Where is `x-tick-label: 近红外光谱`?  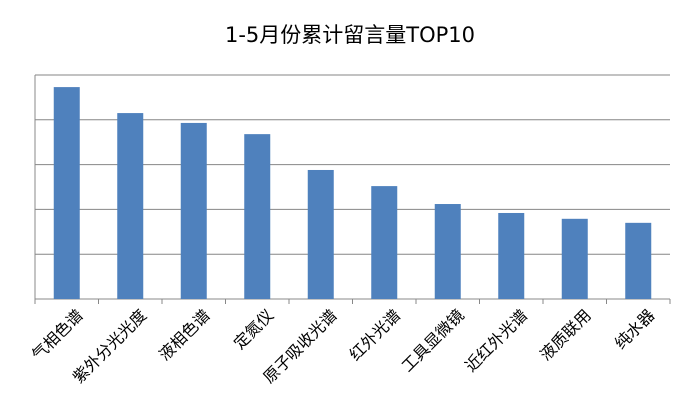
x-tick-label: 近红外光谱 is located at coordinates (496, 341).